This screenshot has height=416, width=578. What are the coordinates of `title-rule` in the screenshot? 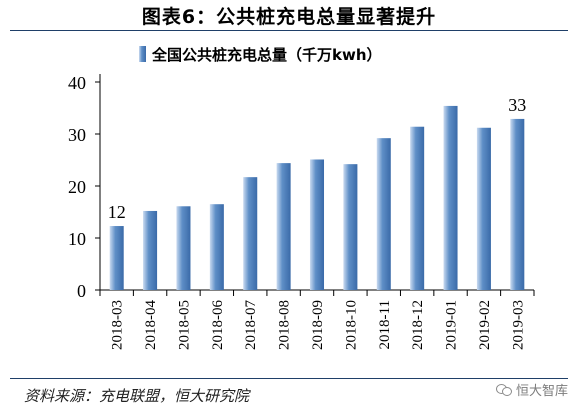 It's located at (289, 30).